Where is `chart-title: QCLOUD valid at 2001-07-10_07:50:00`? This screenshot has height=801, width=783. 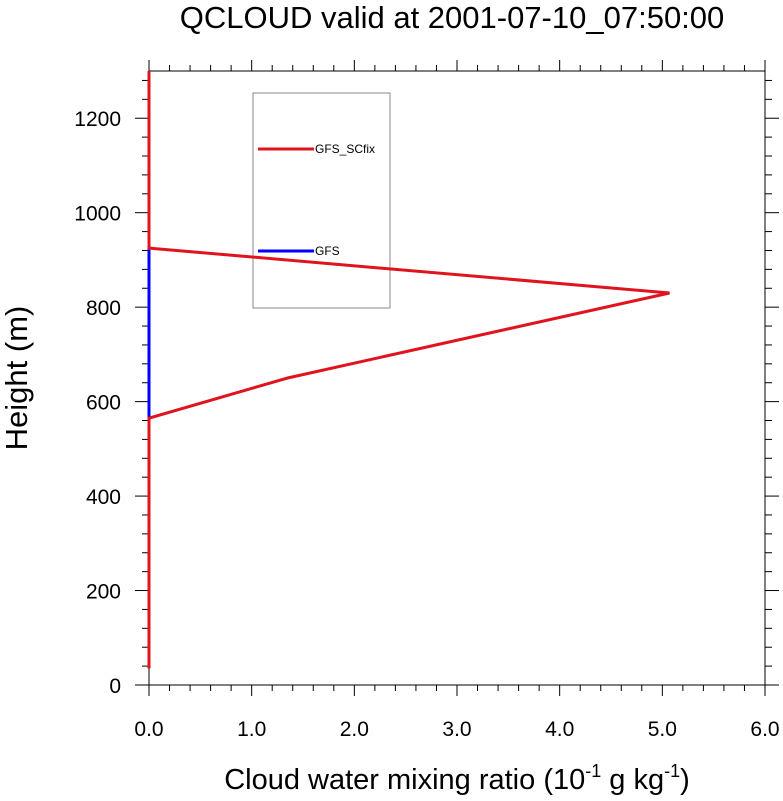
chart-title: QCLOUD valid at 2001-07-10_07:50:00 is located at coordinates (452, 17).